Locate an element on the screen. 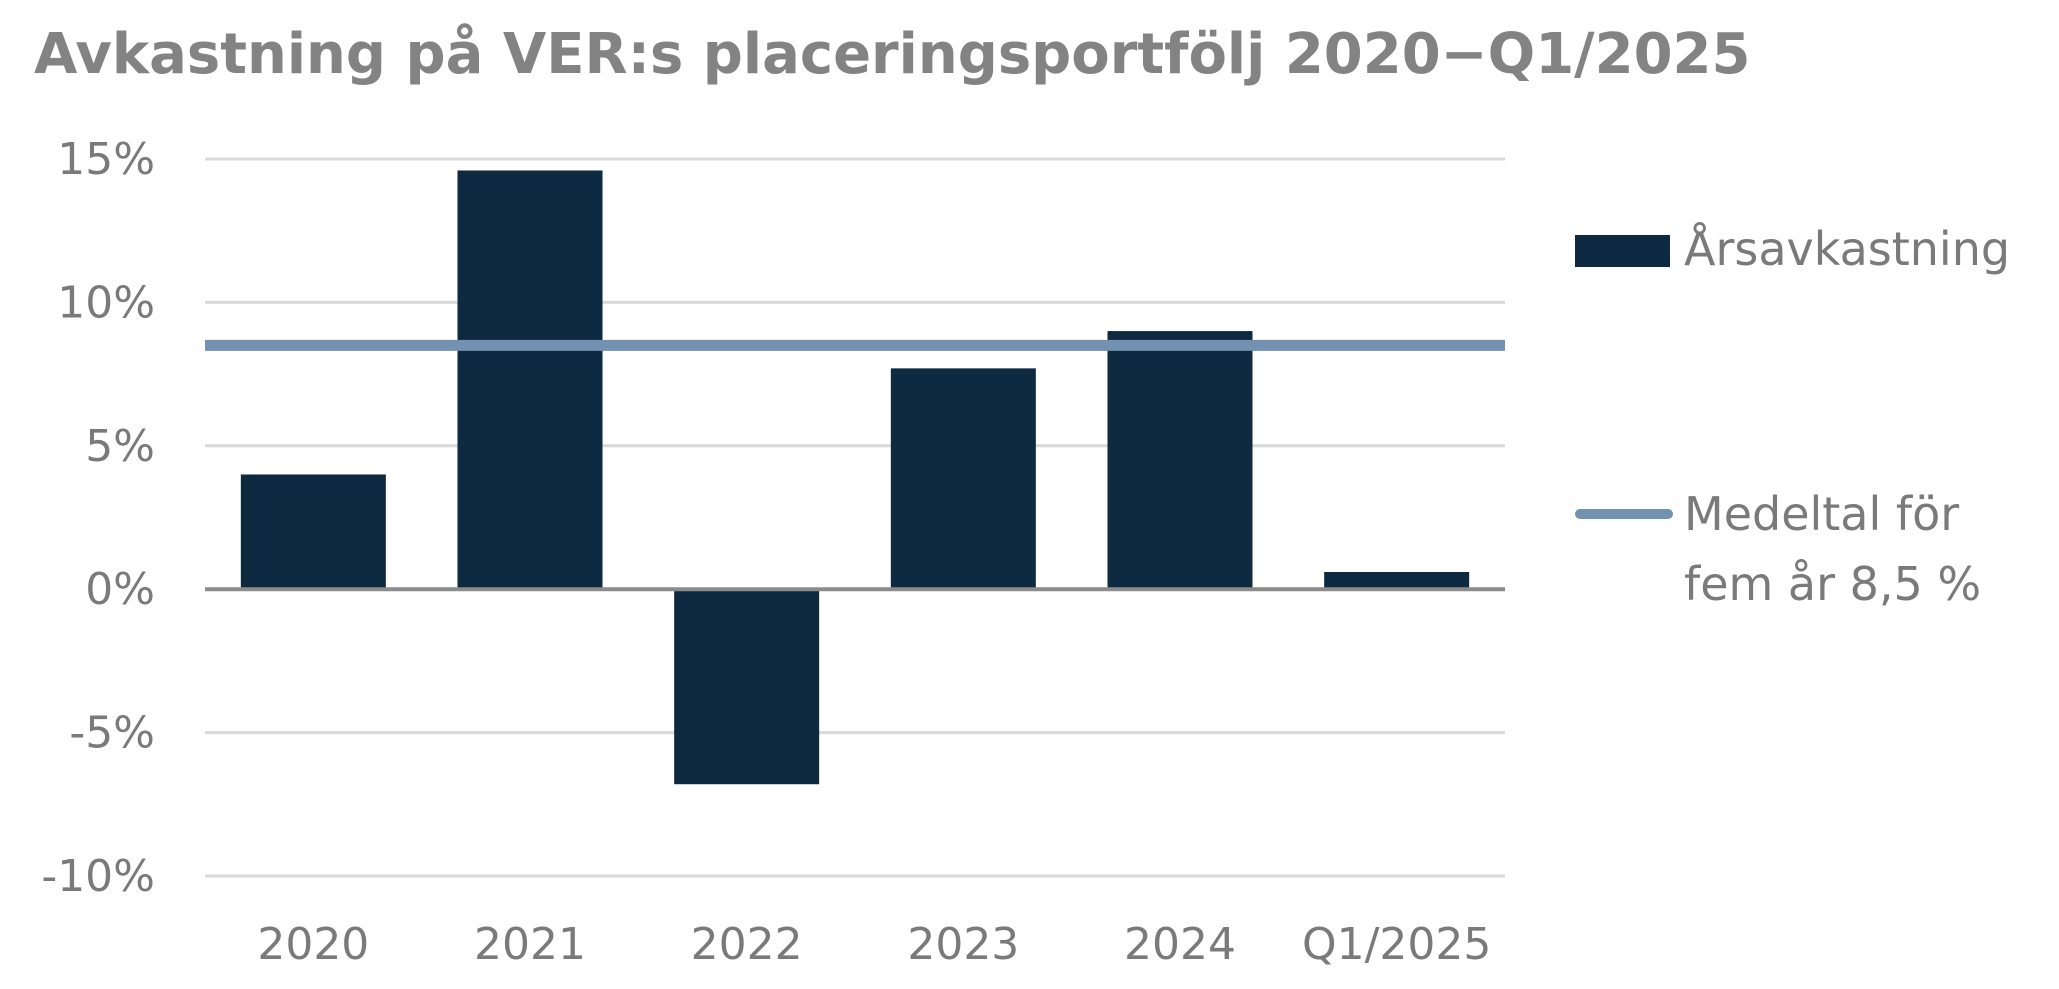 Image resolution: width=2059 pixels, height=989 pixels. y-tick-label: 0% is located at coordinates (120, 589).